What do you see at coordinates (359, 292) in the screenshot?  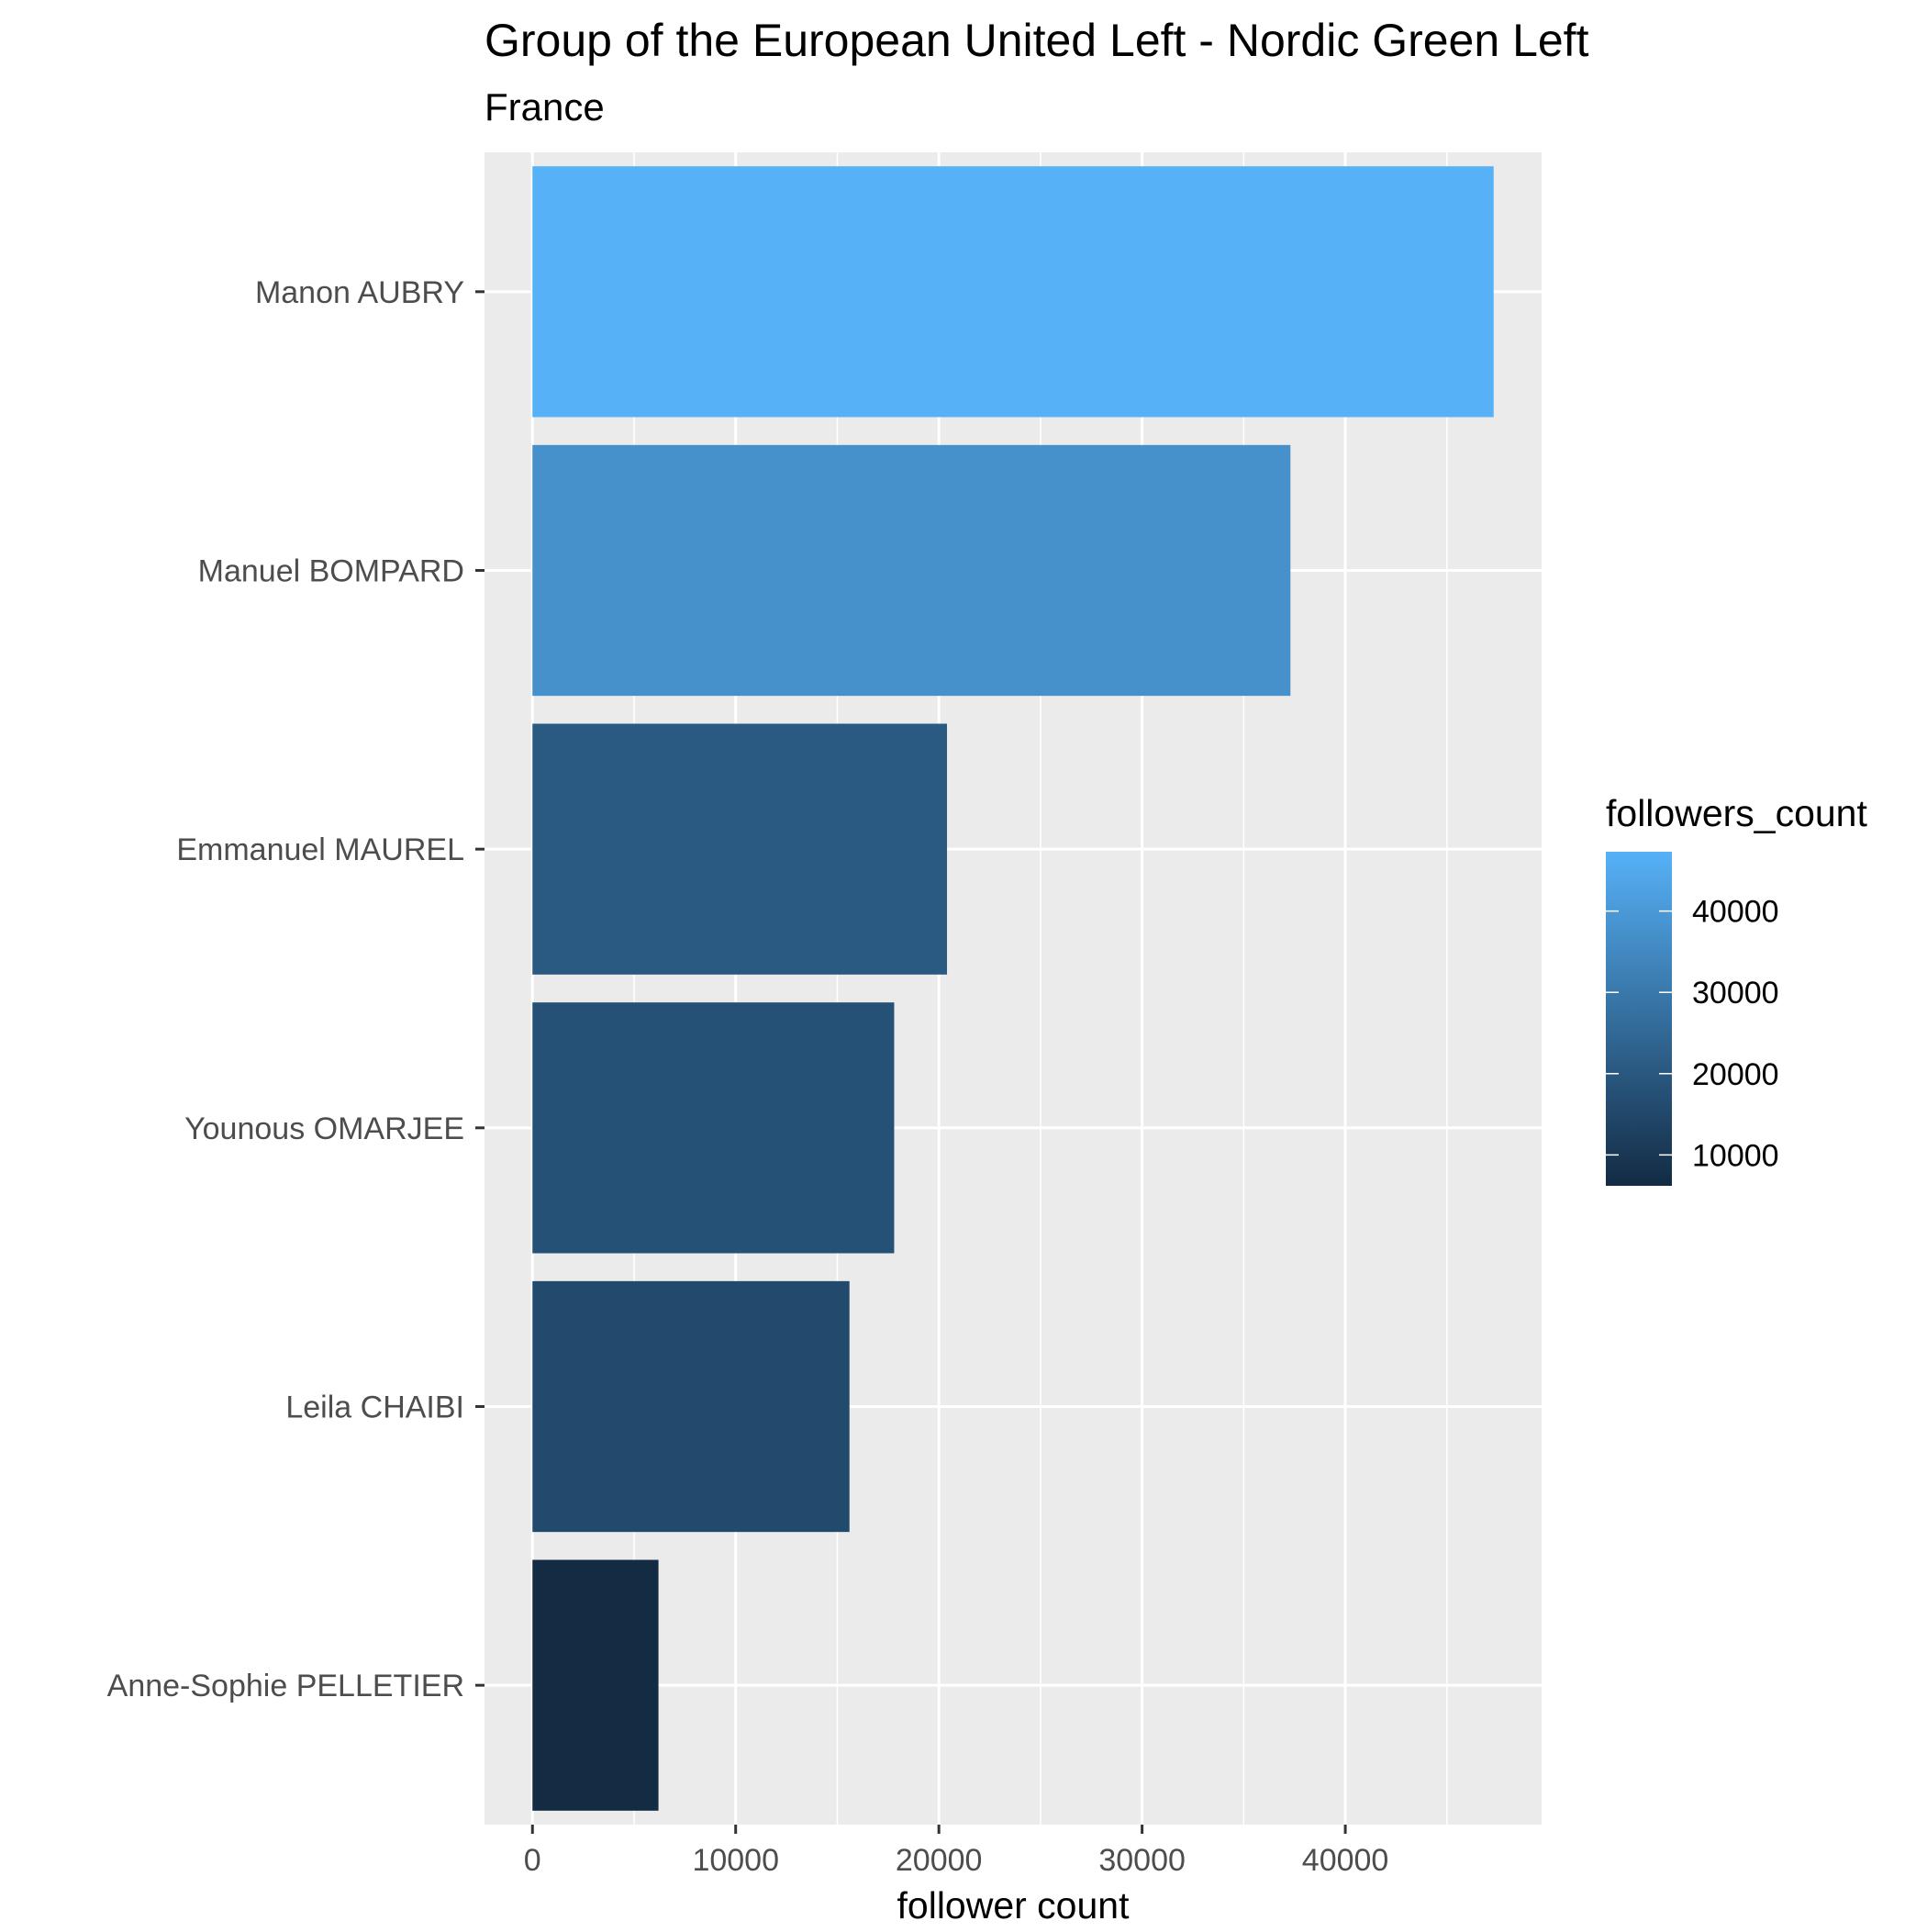 I see `y-tick-label: Manon AUBRY` at bounding box center [359, 292].